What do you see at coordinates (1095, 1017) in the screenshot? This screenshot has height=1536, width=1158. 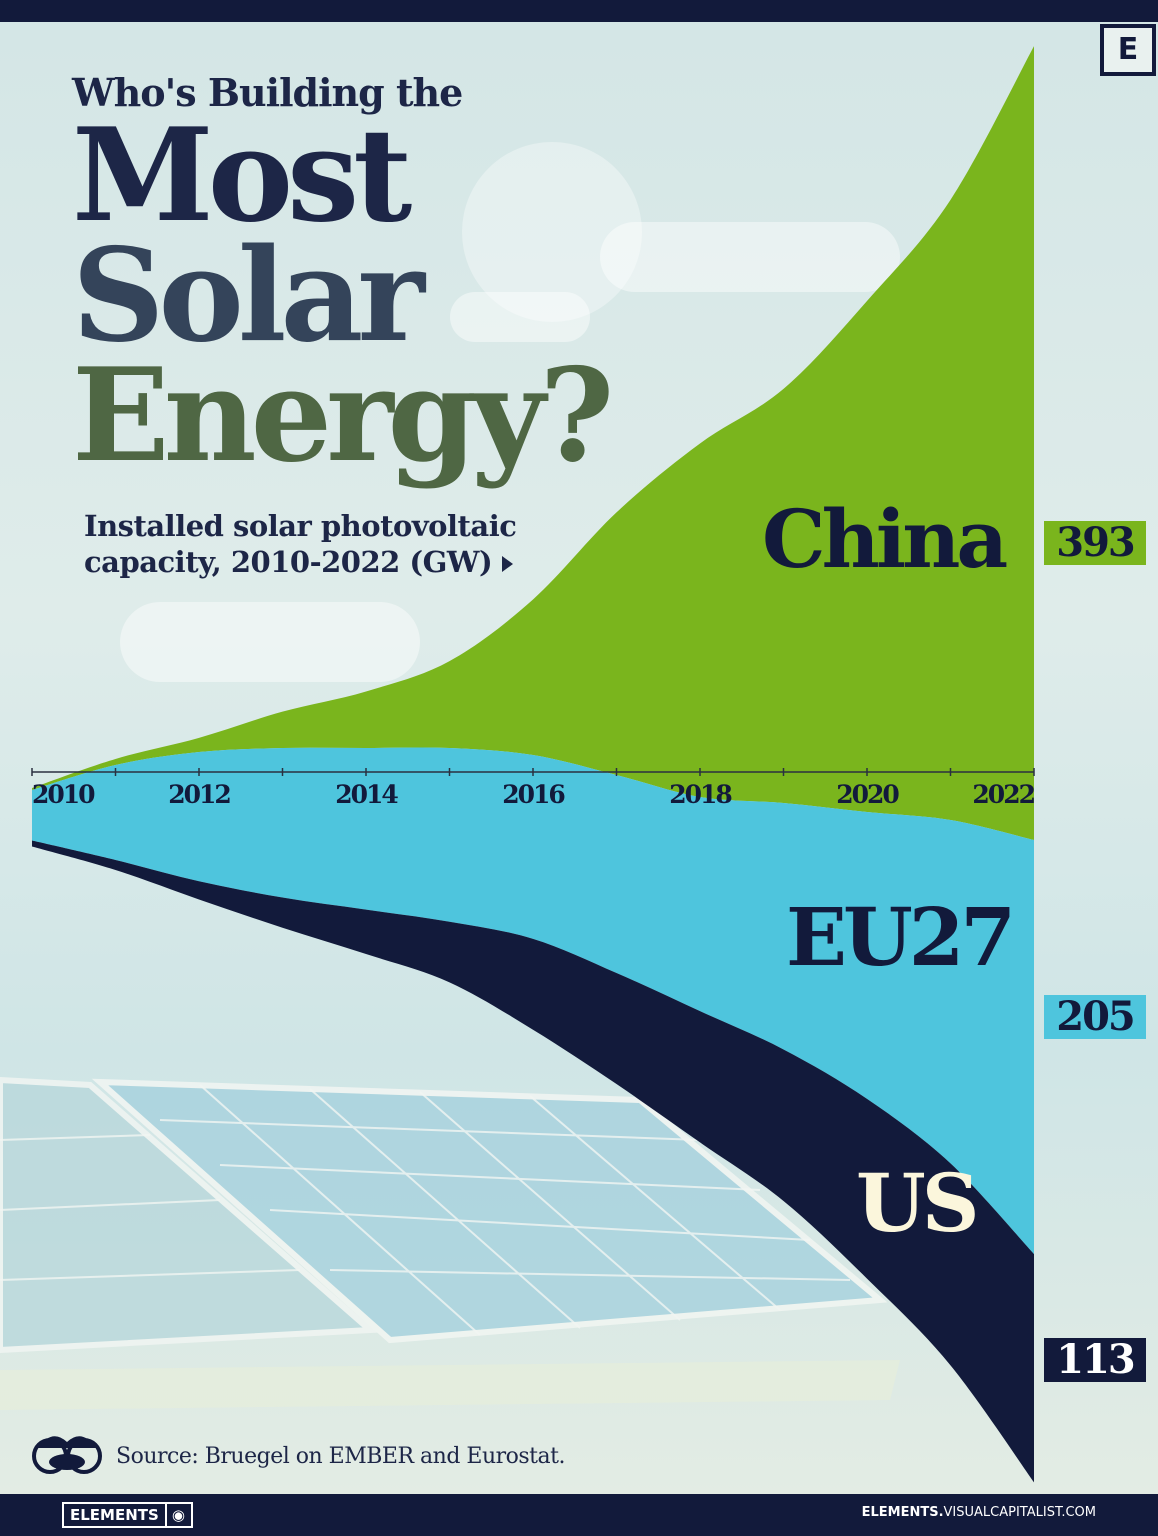 I see `value-eu27: 205` at bounding box center [1095, 1017].